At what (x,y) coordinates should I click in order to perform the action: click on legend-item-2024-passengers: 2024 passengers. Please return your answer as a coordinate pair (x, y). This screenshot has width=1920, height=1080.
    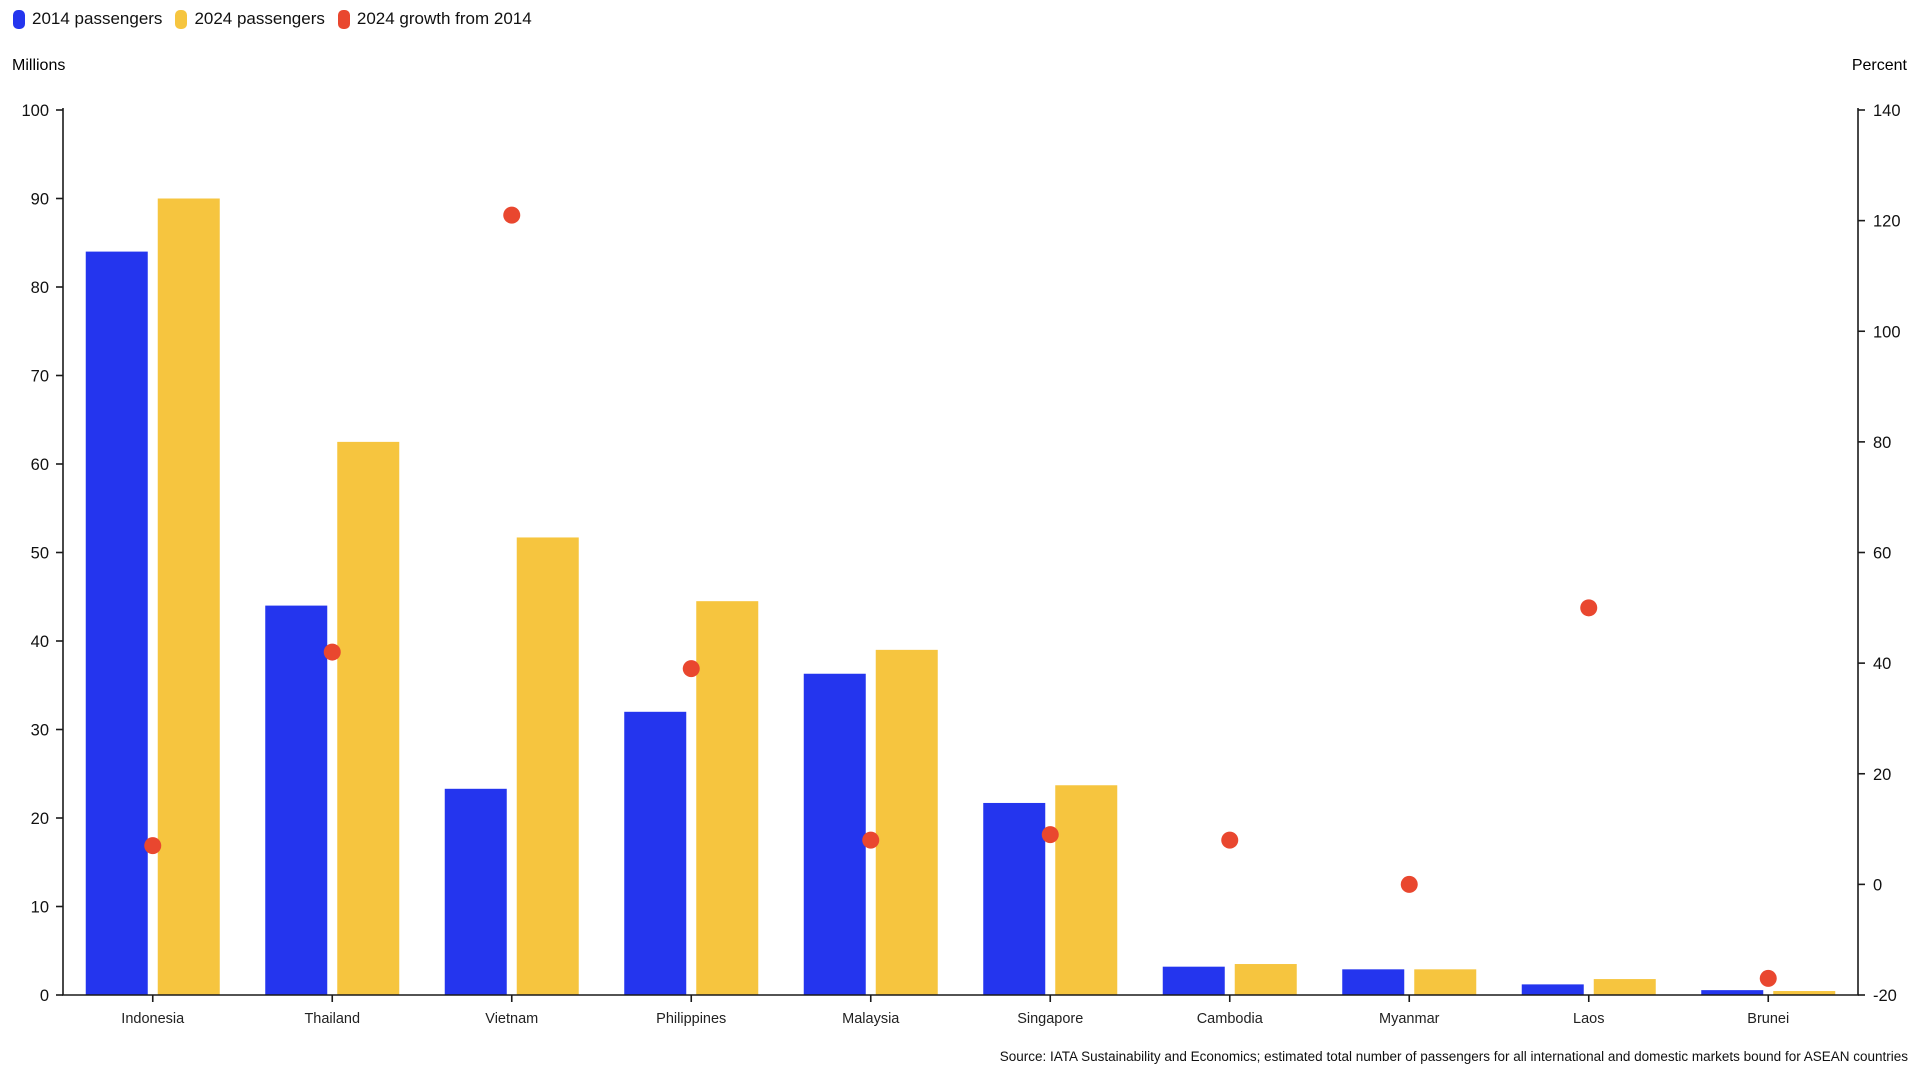
    Looking at the image, I should click on (250, 19).